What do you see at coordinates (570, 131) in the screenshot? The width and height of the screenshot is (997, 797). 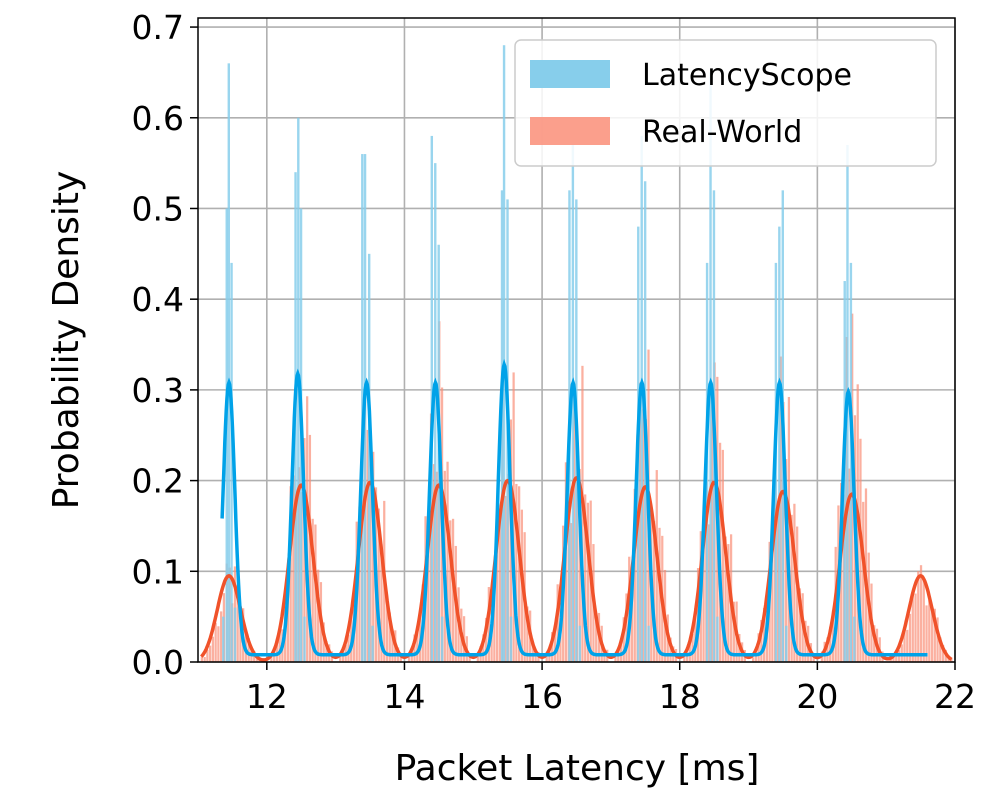 I see `legend-swatch-real-world` at bounding box center [570, 131].